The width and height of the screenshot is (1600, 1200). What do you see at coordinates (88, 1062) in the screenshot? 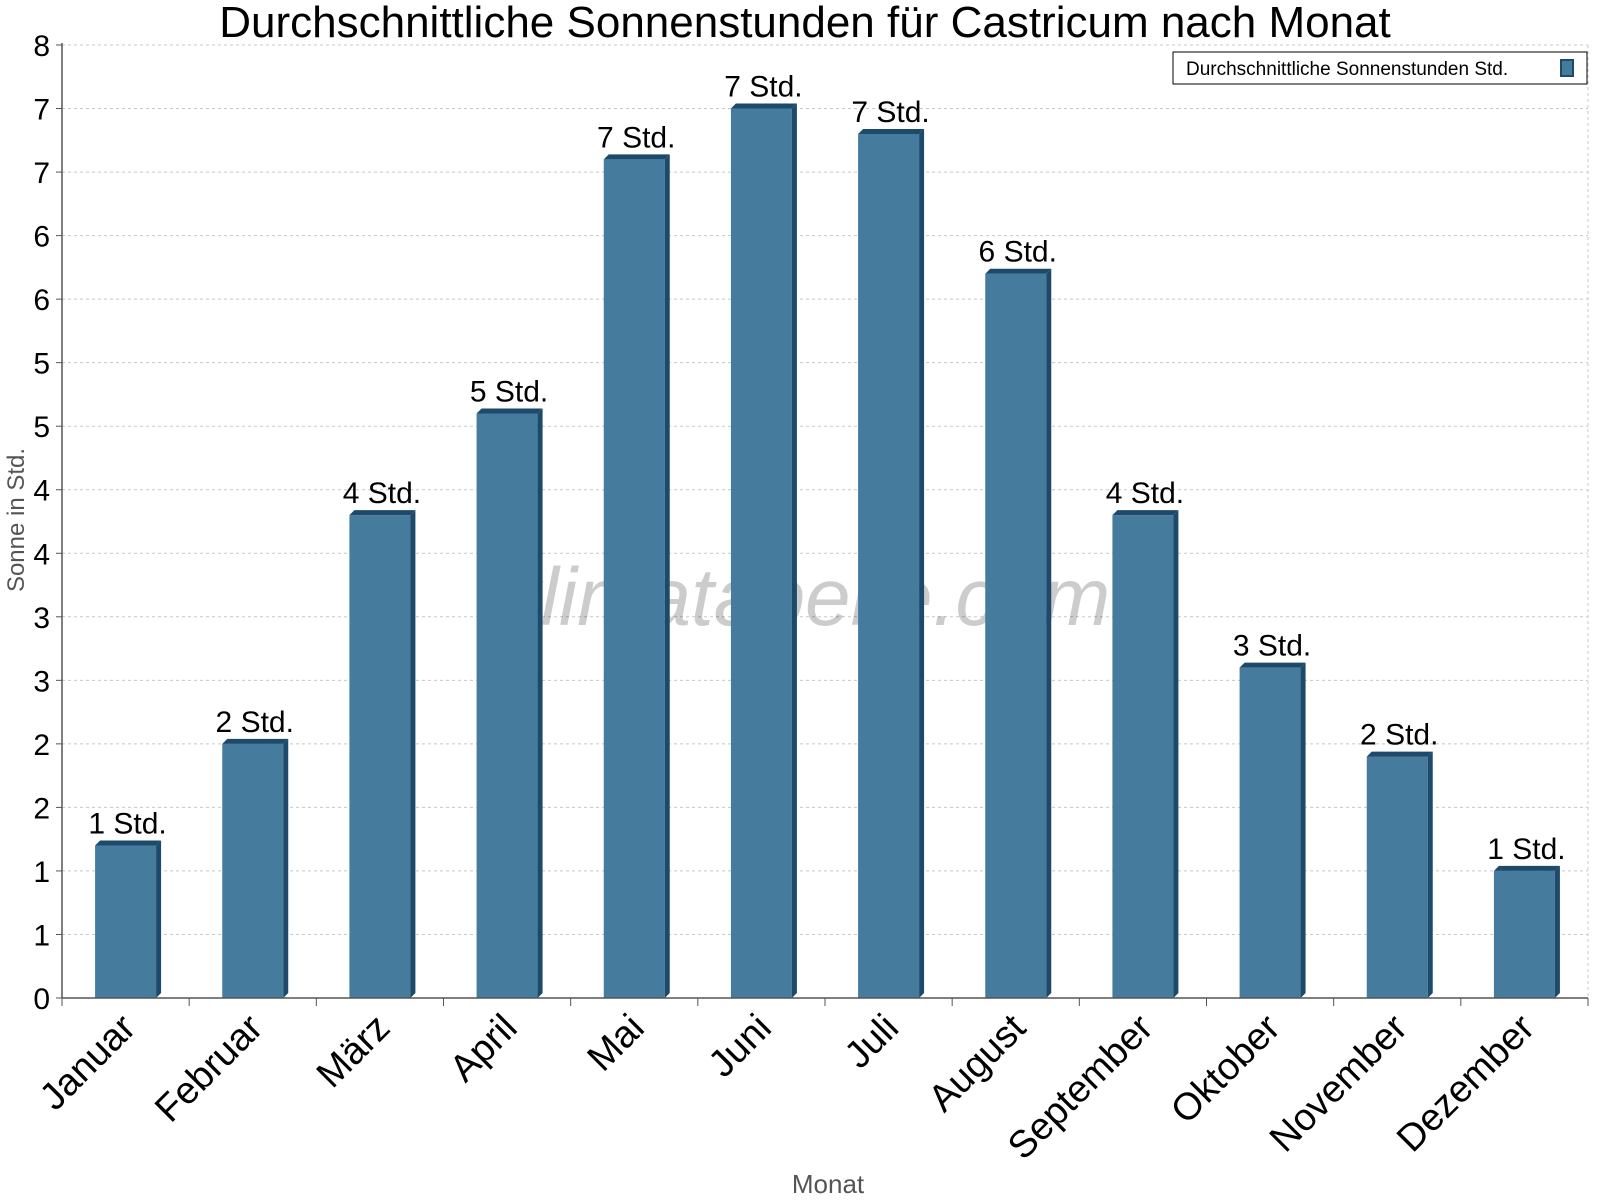
I see `x-tick-label: Januar` at bounding box center [88, 1062].